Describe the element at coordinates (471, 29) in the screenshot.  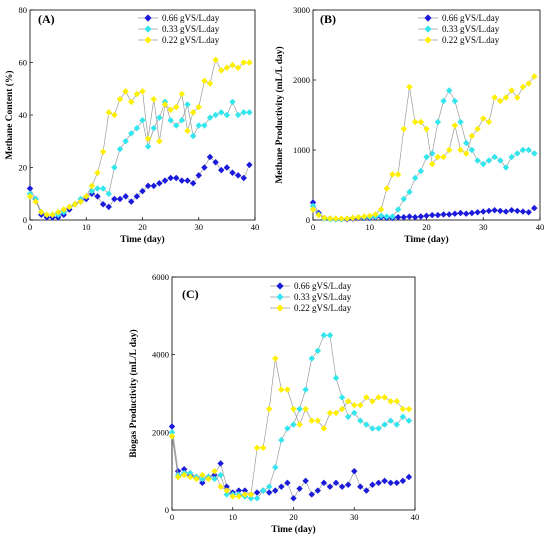
I see `legend-entry: 0.33 gVS/L.day` at that location.